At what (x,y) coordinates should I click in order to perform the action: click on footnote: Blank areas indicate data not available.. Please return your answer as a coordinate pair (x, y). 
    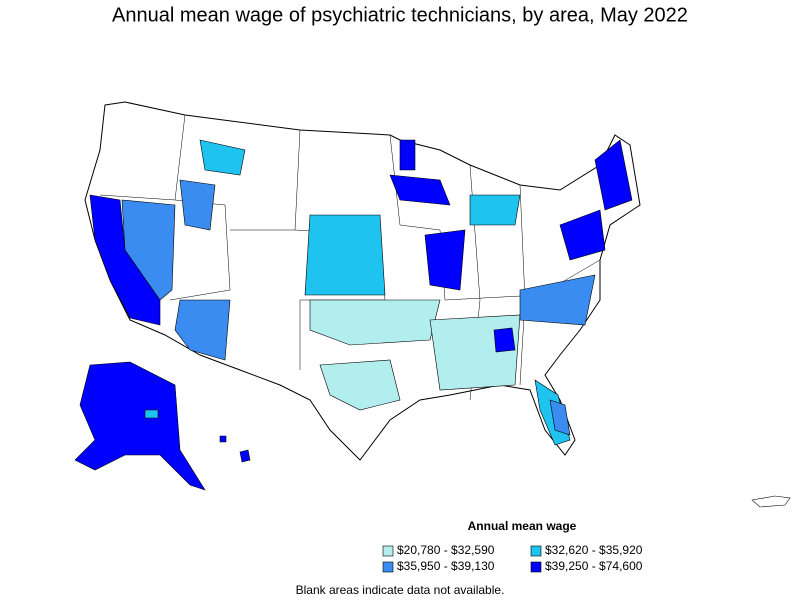
    Looking at the image, I should click on (400, 590).